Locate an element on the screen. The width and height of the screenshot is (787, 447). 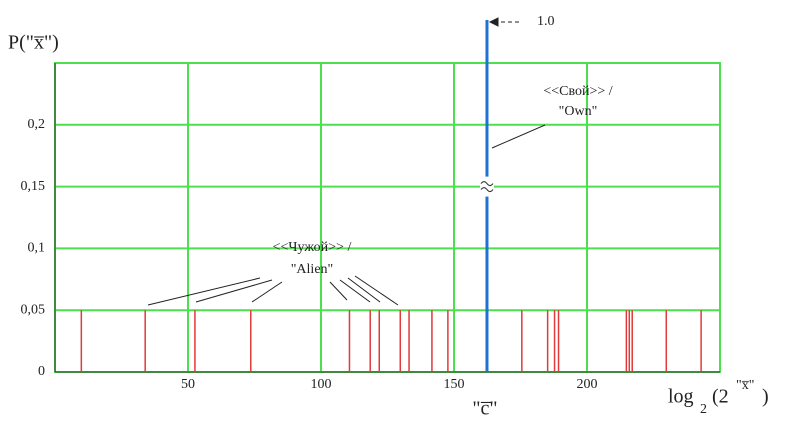
y-tick-label: 0,1 is located at coordinates (37, 248).